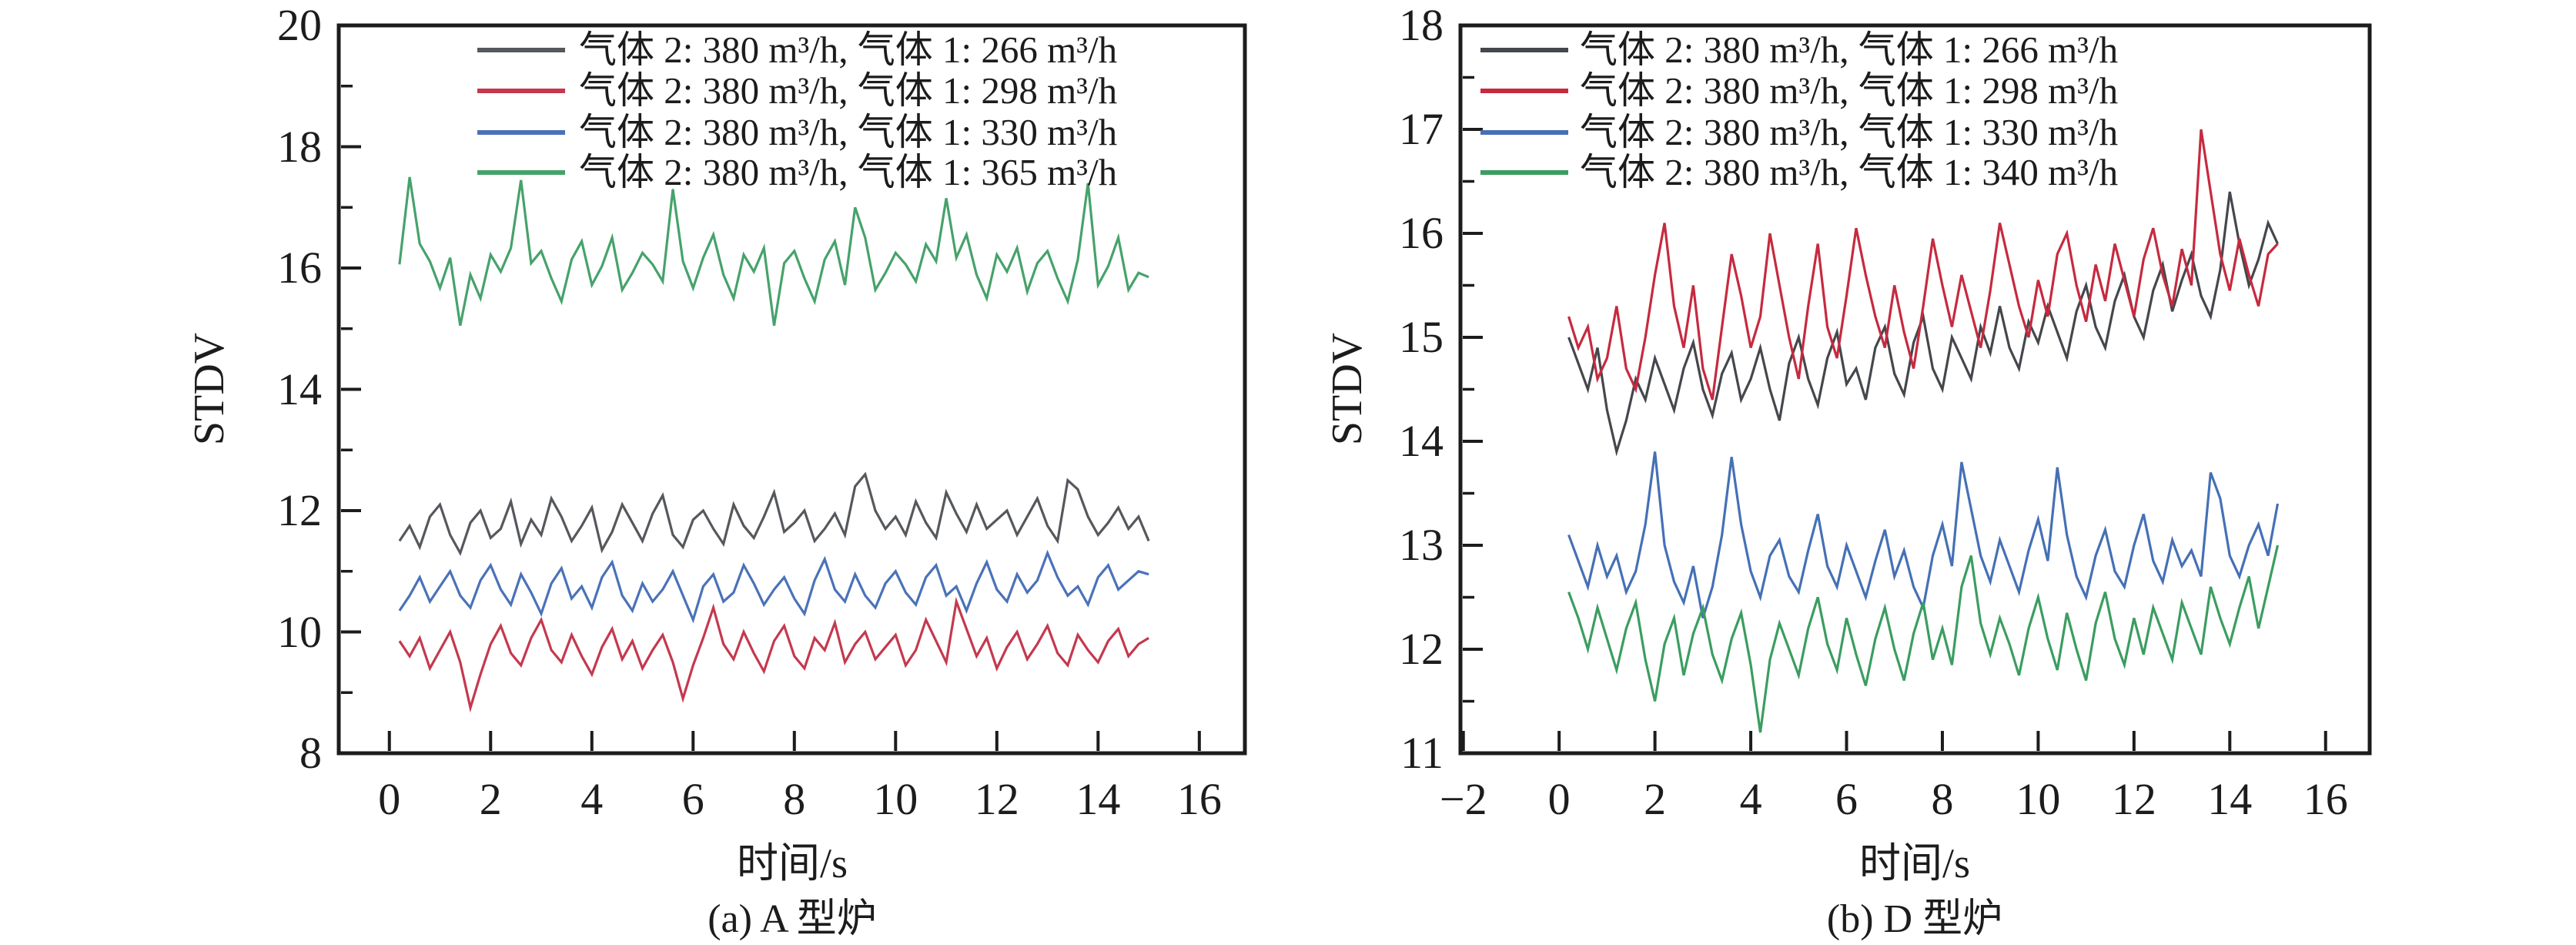  I want to click on panel-a-y-axis-label: STDV, so click(210, 389).